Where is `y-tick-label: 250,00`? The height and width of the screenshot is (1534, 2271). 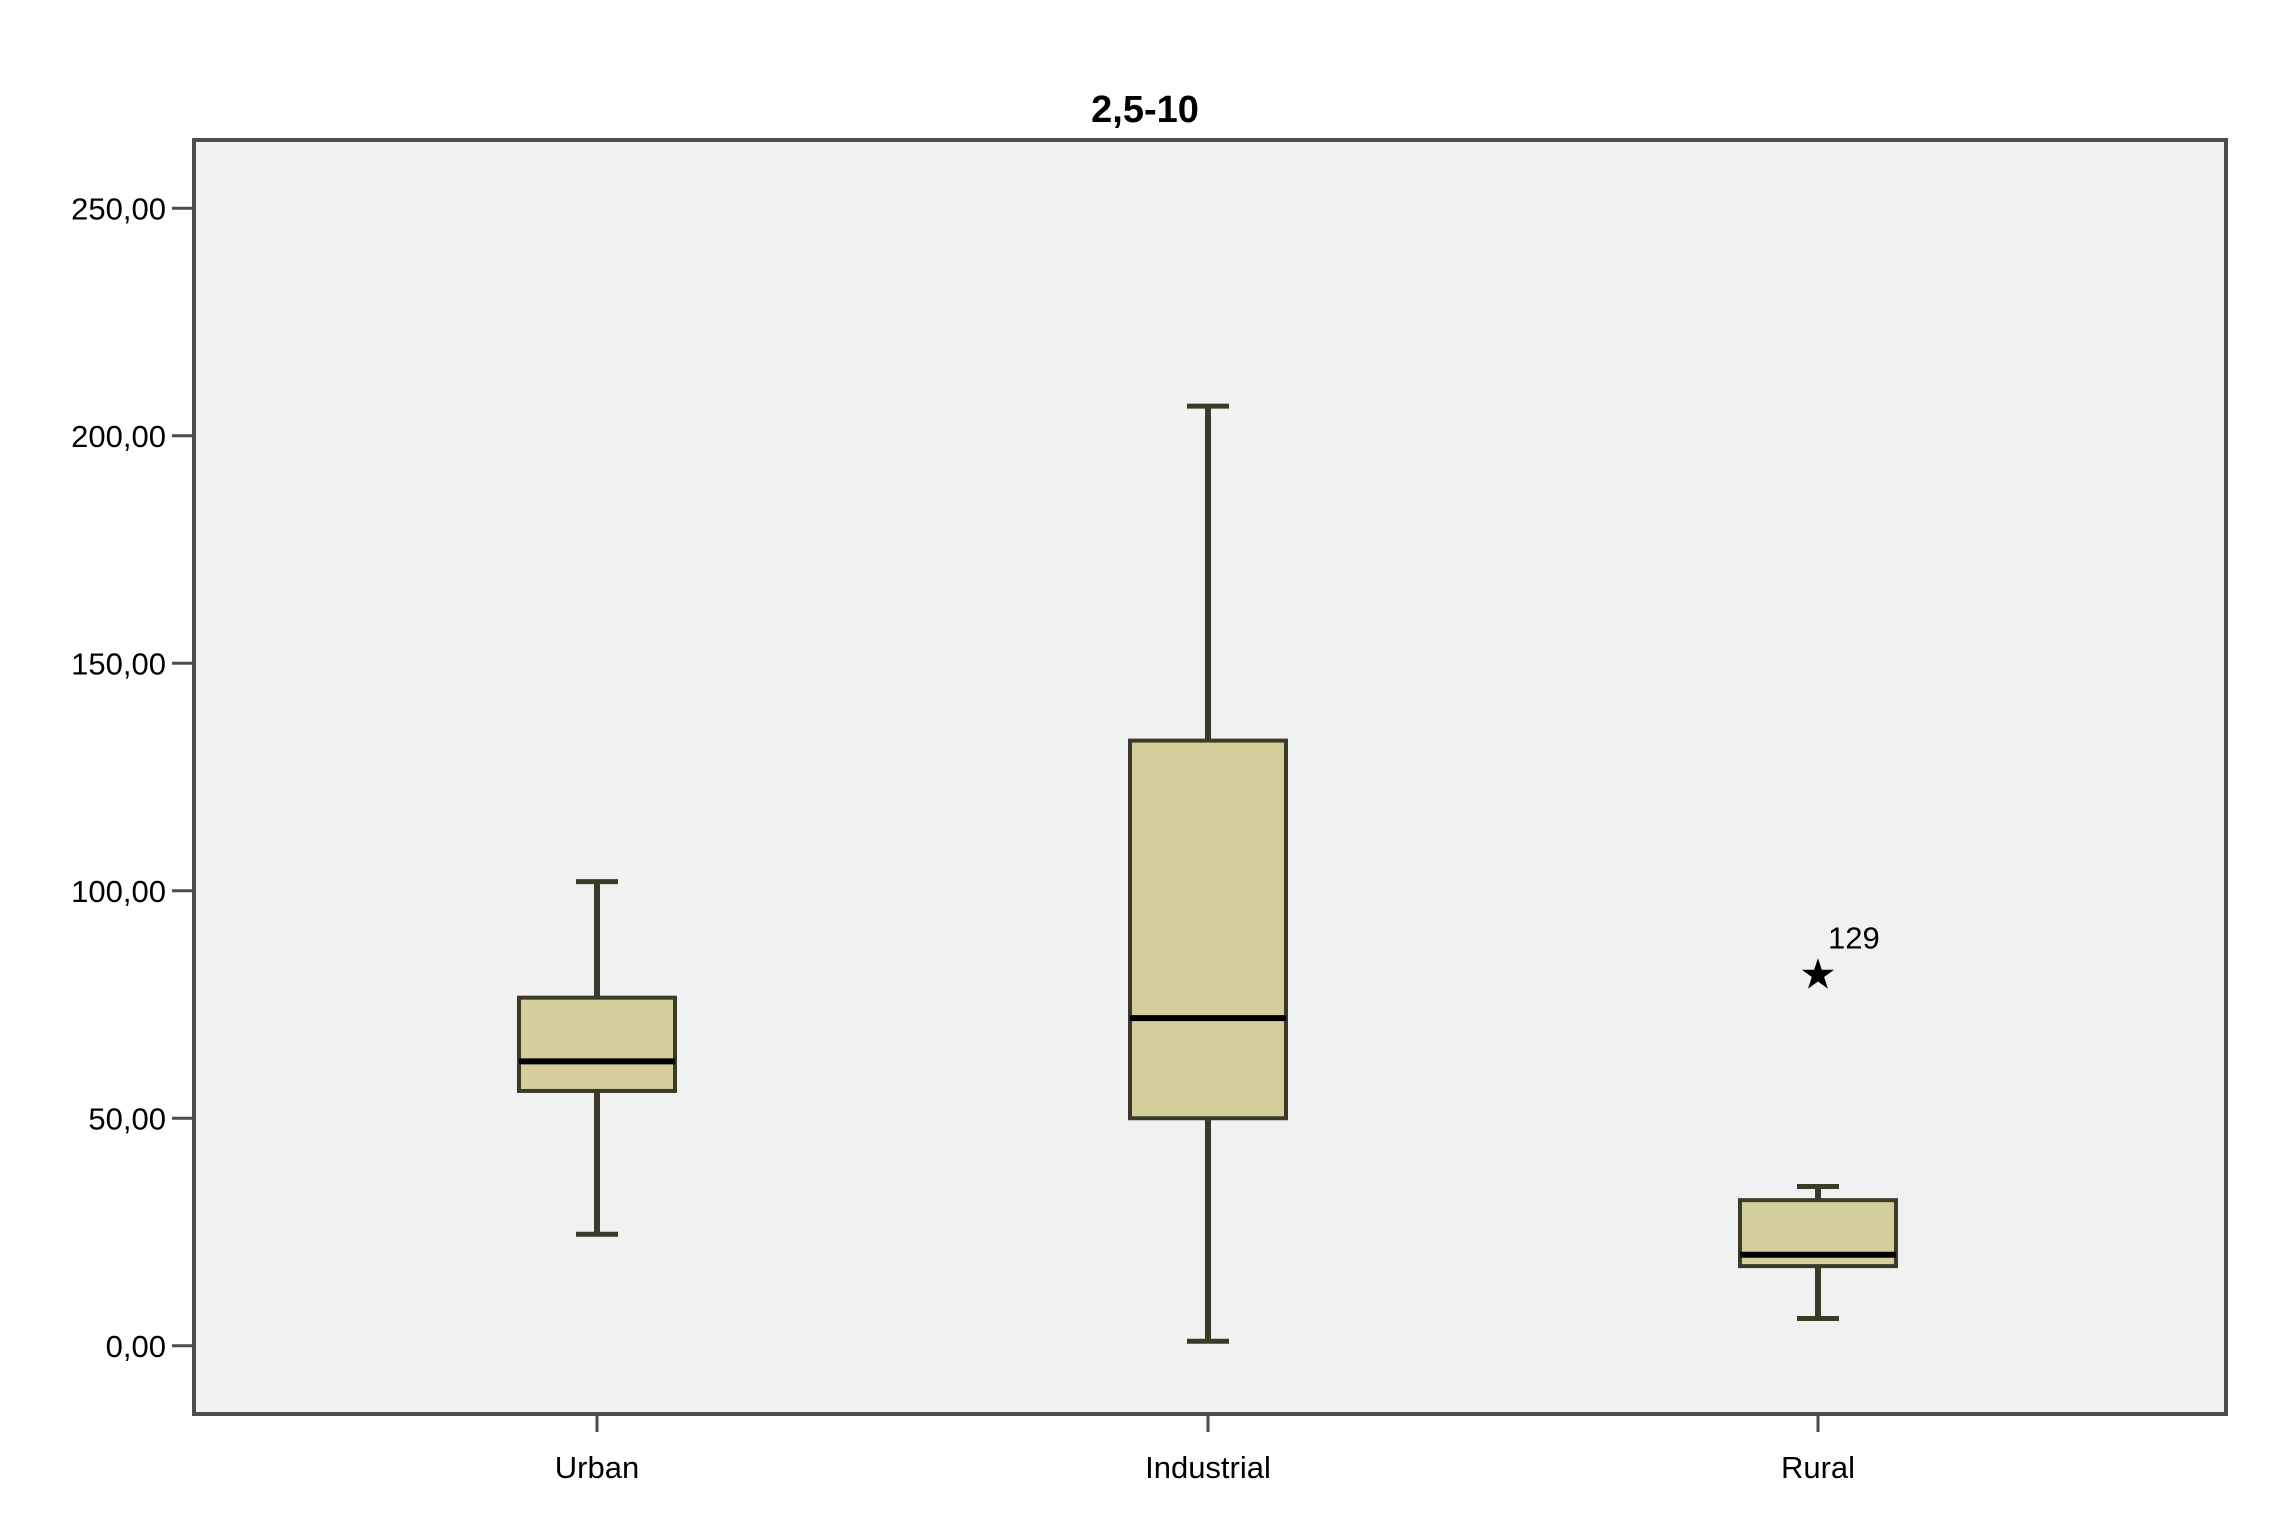
y-tick-label: 250,00 is located at coordinates (118, 208).